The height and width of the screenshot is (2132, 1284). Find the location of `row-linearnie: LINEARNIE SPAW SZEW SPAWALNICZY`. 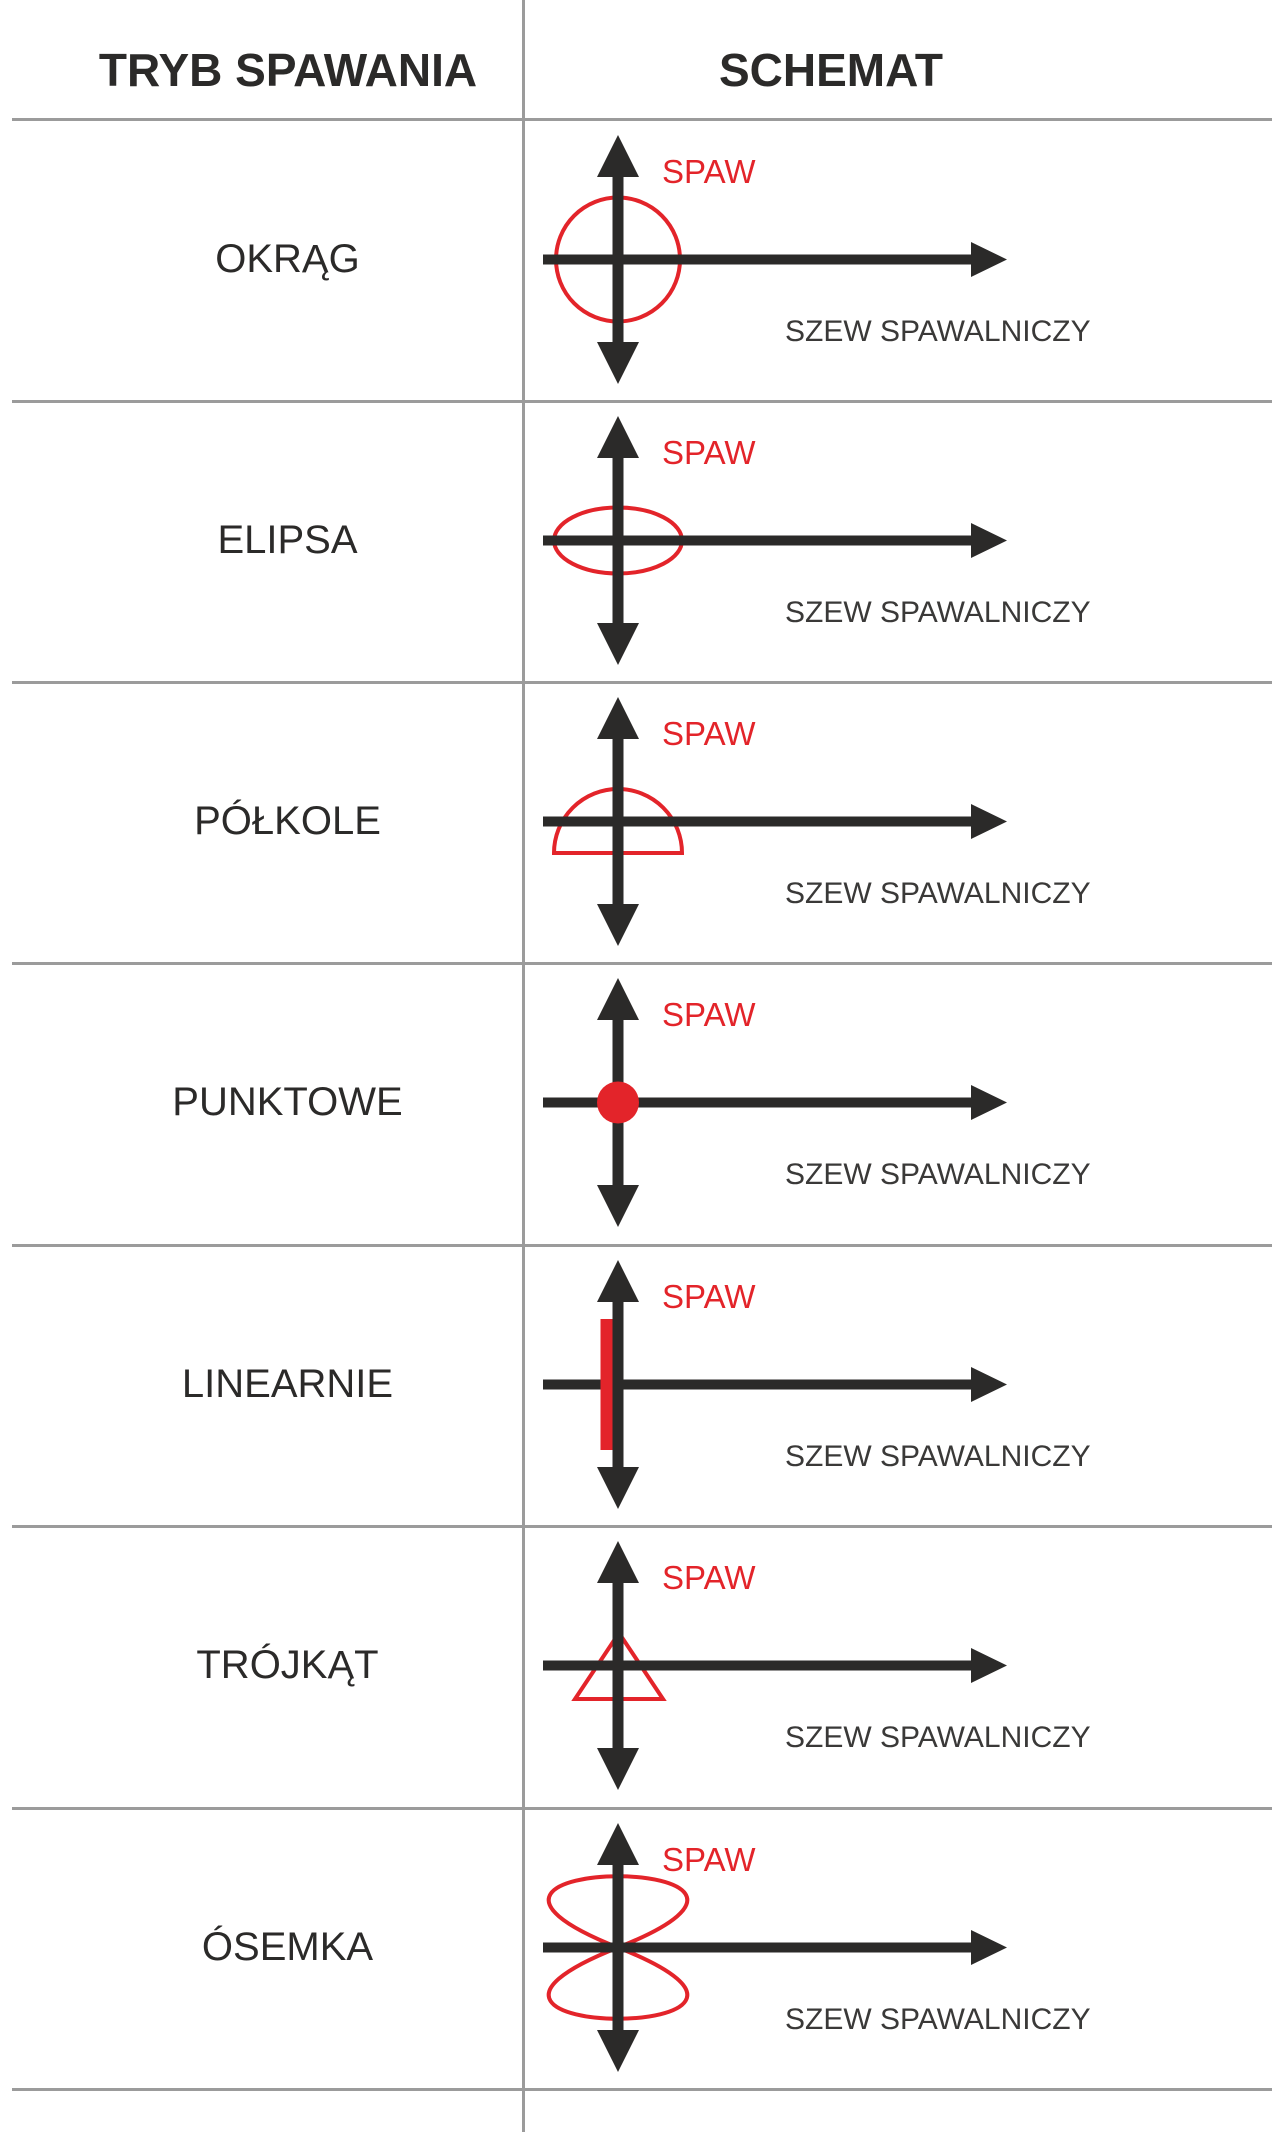

row-linearnie: LINEARNIE SPAW SZEW SPAWALNICZY is located at coordinates (642, 1384).